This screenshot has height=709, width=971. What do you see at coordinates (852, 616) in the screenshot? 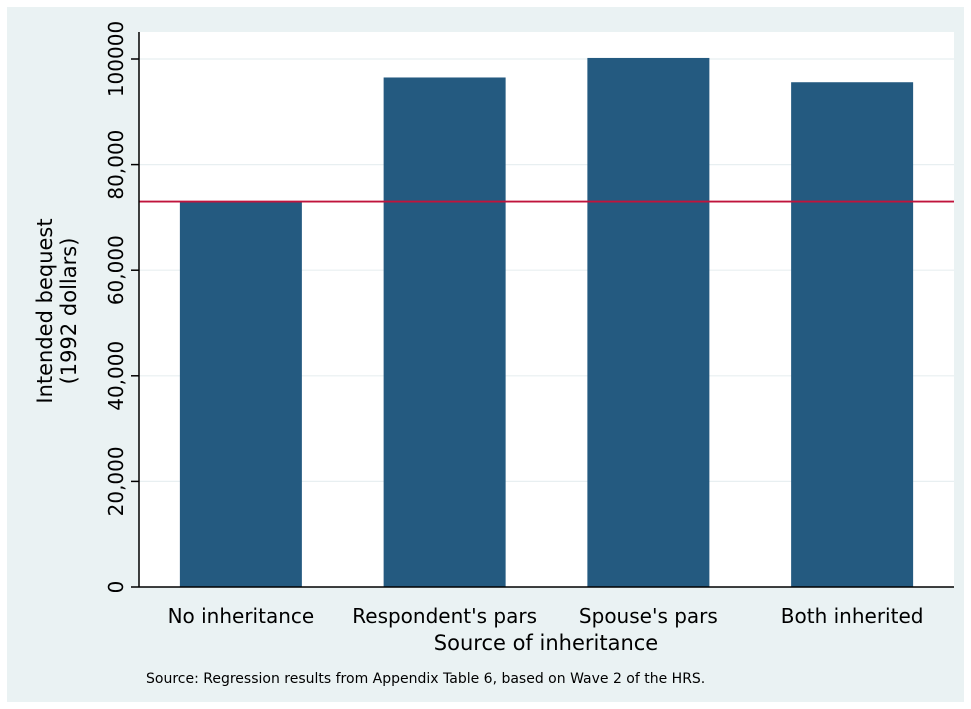
I see `x-tick-label: Both inherited` at bounding box center [852, 616].